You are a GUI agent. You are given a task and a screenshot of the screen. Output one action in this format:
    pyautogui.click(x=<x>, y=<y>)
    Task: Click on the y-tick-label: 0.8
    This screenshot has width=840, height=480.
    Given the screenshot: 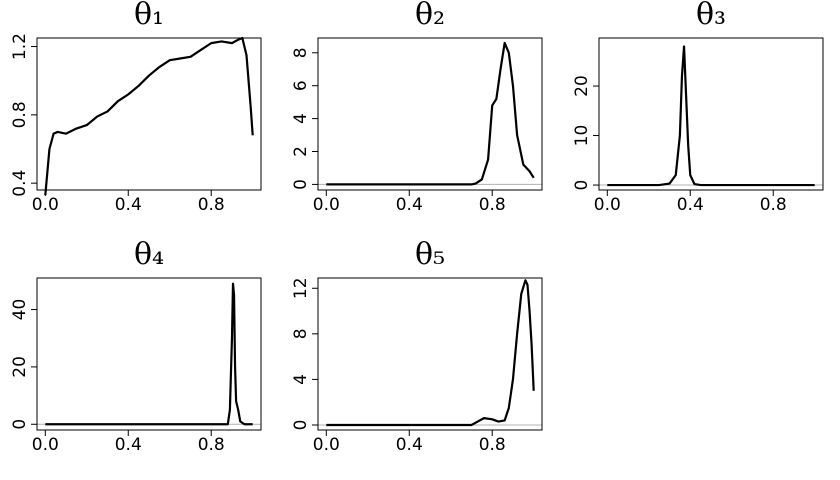 What is the action you would take?
    pyautogui.click(x=20, y=114)
    